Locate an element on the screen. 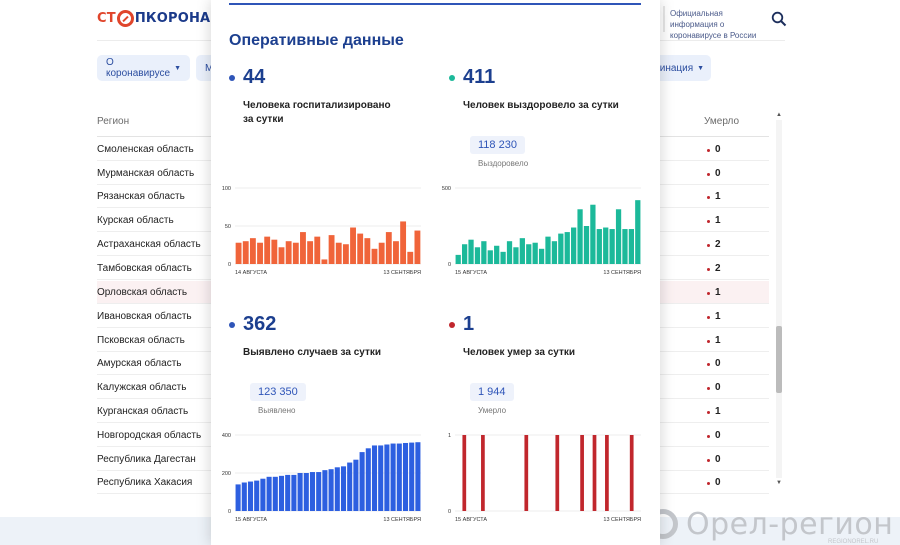 The height and width of the screenshot is (545, 900). region-name: Орловская область is located at coordinates (142, 292).